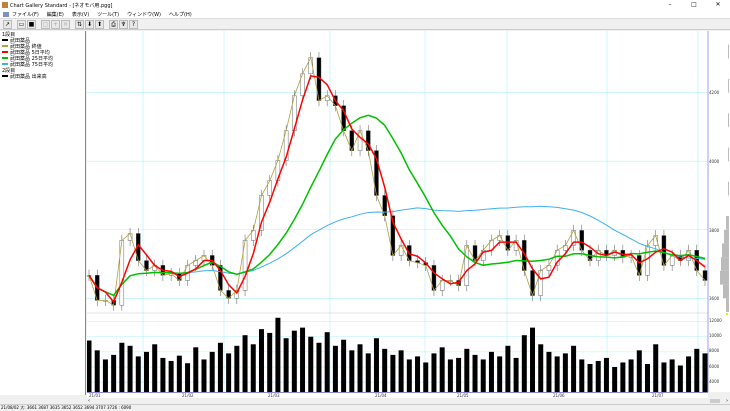 This screenshot has height=411, width=730. Describe the element at coordinates (31, 24) in the screenshot. I see `save-button: ■` at that location.